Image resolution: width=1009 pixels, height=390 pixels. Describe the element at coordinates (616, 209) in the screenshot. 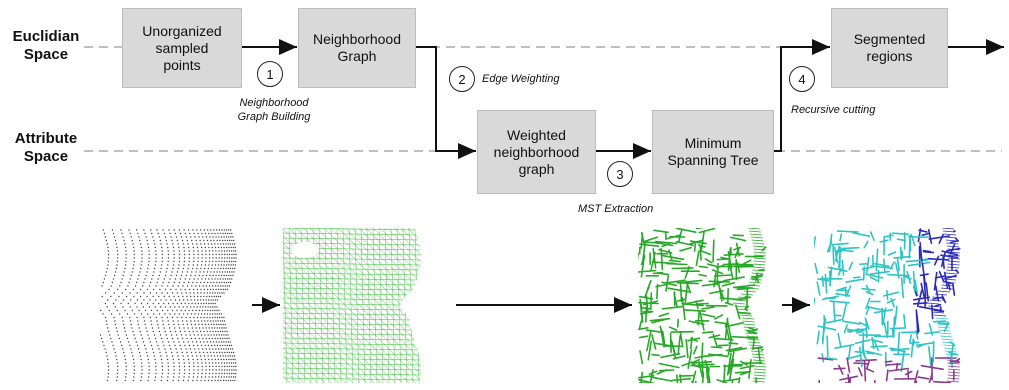

I see `step-3-label: MST Extraction` at that location.